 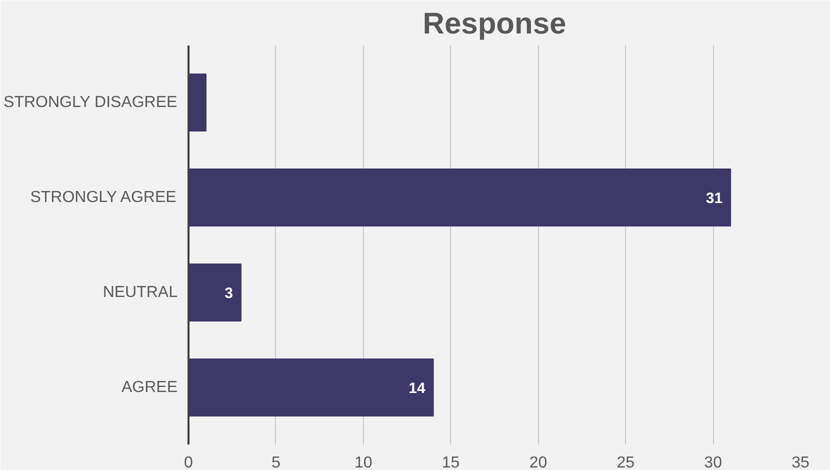 What do you see at coordinates (417, 388) in the screenshot?
I see `data-label: 14` at bounding box center [417, 388].